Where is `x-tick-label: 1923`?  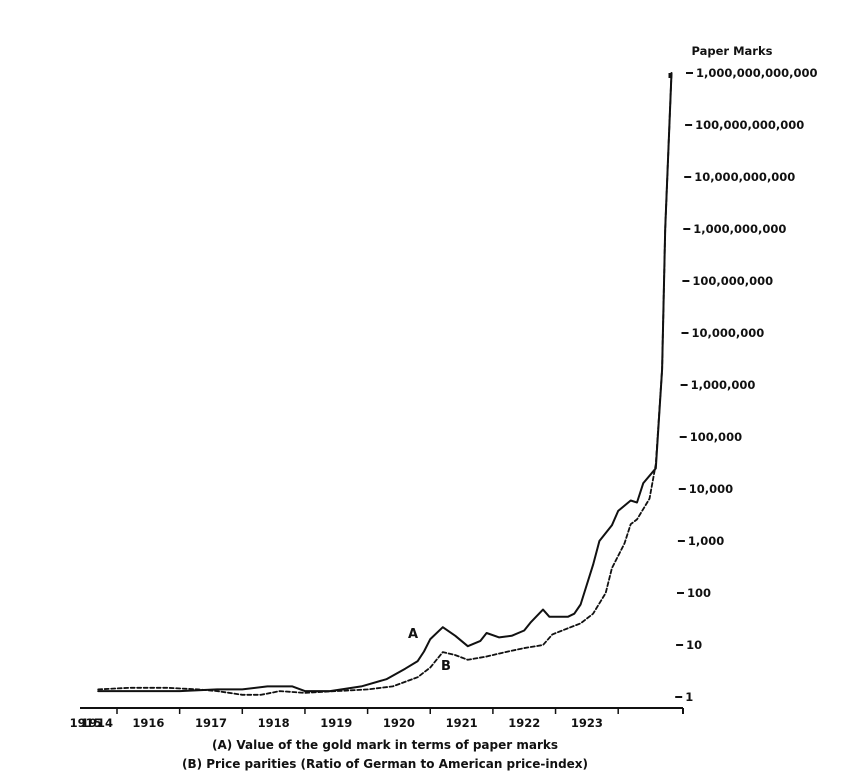 x-tick-label: 1923 is located at coordinates (587, 723).